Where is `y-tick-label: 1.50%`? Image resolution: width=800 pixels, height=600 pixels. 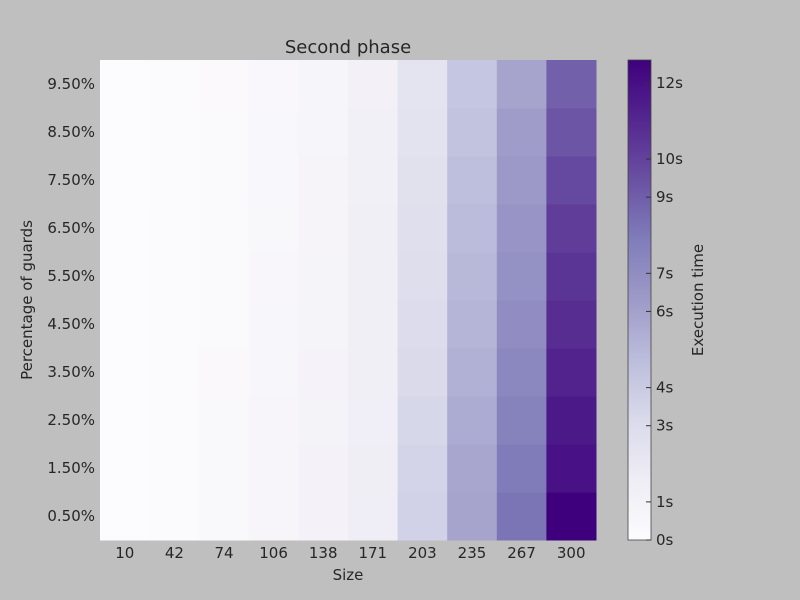 y-tick-label: 1.50% is located at coordinates (71, 468).